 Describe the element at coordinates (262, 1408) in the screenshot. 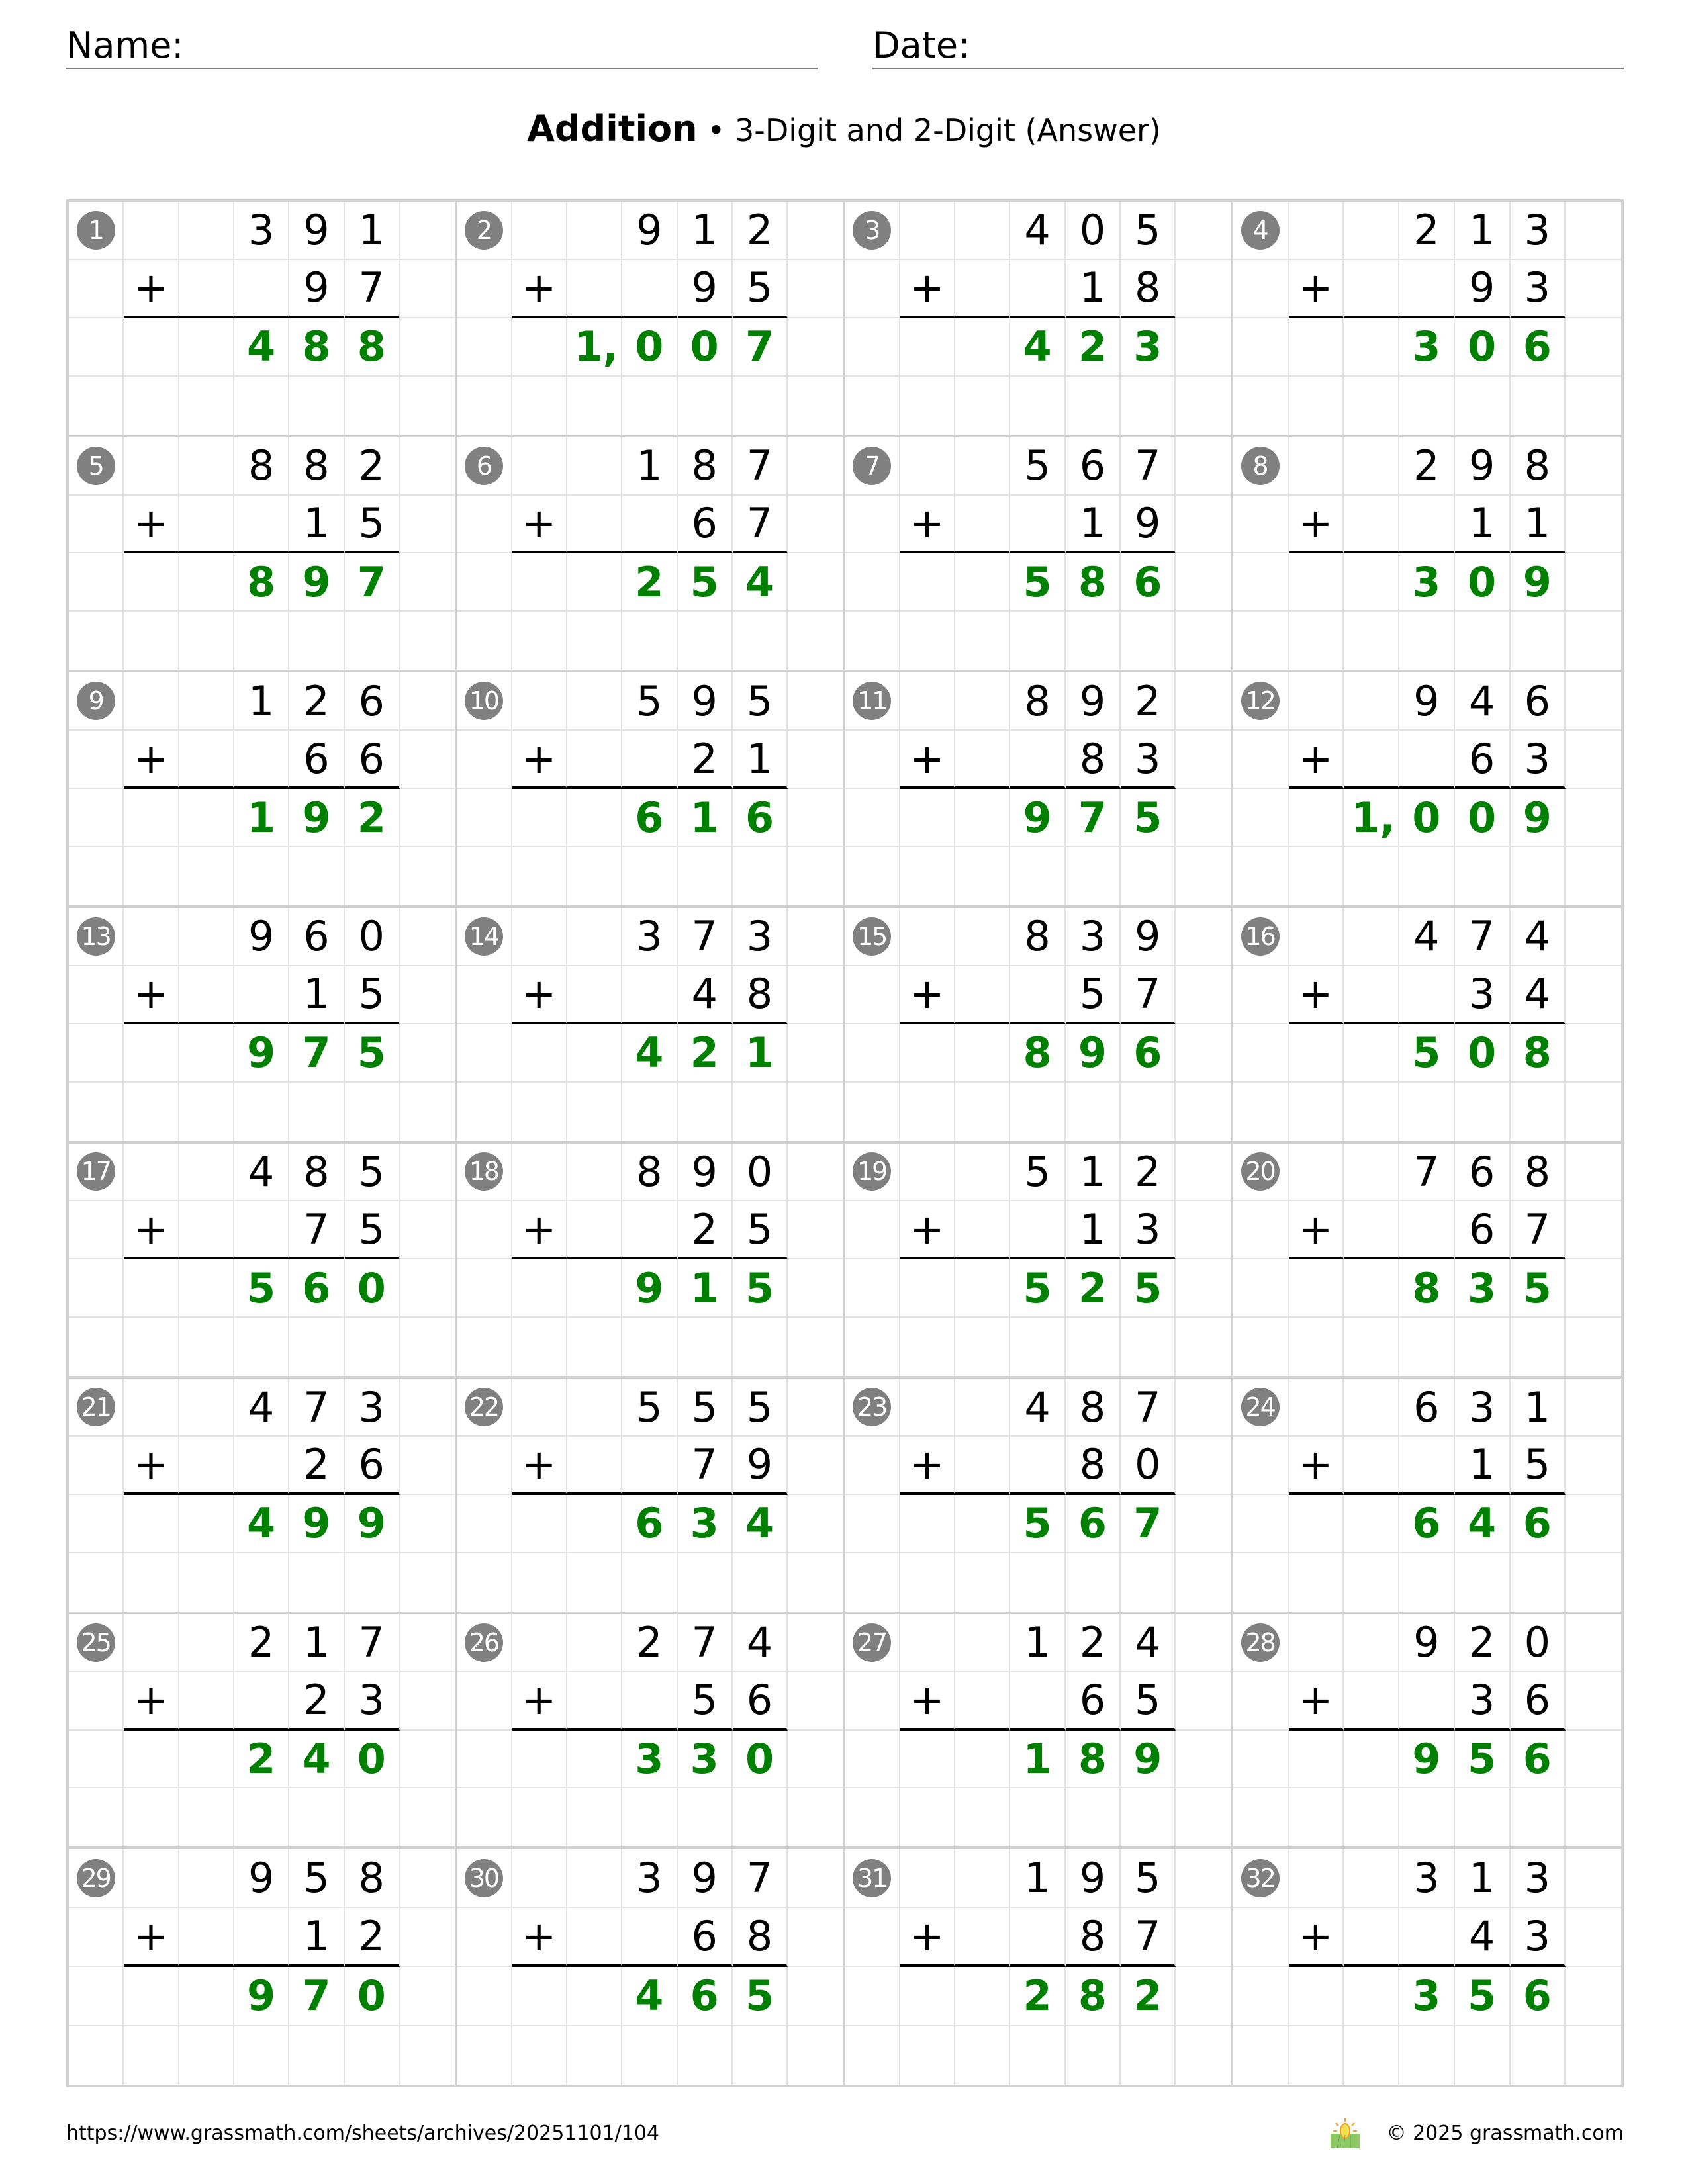

I see `top-number-digit: 4` at that location.